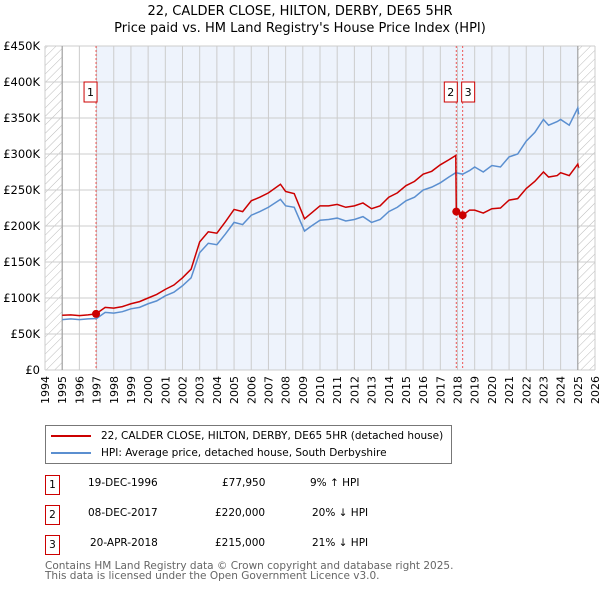 Image resolution: width=600 pixels, height=590 pixels. Describe the element at coordinates (52, 515) in the screenshot. I see `sale-marker-badge: 2` at that location.